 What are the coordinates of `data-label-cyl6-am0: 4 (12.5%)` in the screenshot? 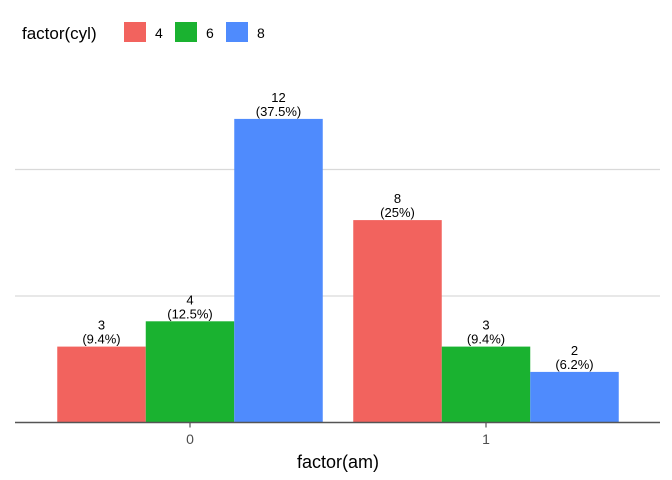 It's located at (190, 306).